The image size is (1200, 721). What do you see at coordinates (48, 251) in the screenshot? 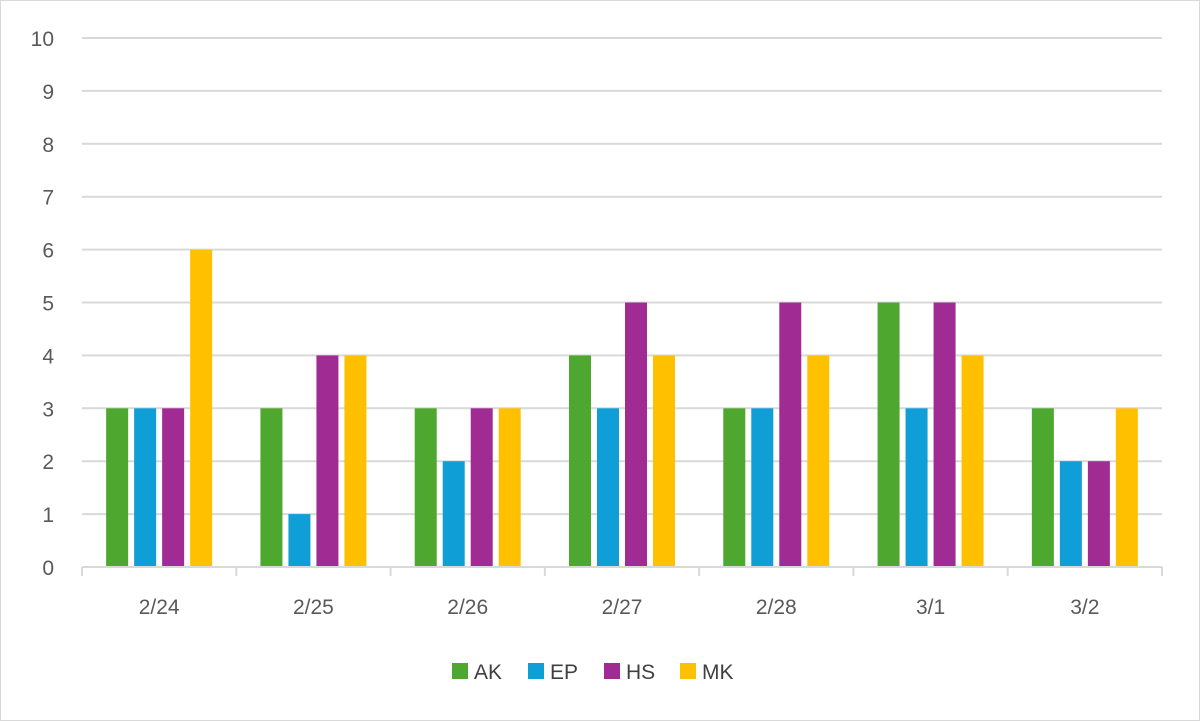
I see `y-tick-label: 6` at bounding box center [48, 251].